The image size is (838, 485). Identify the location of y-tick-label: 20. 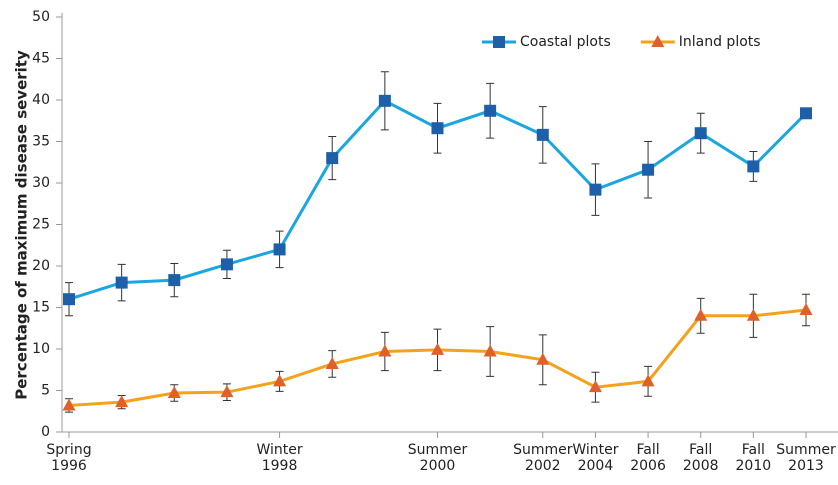
(41, 266).